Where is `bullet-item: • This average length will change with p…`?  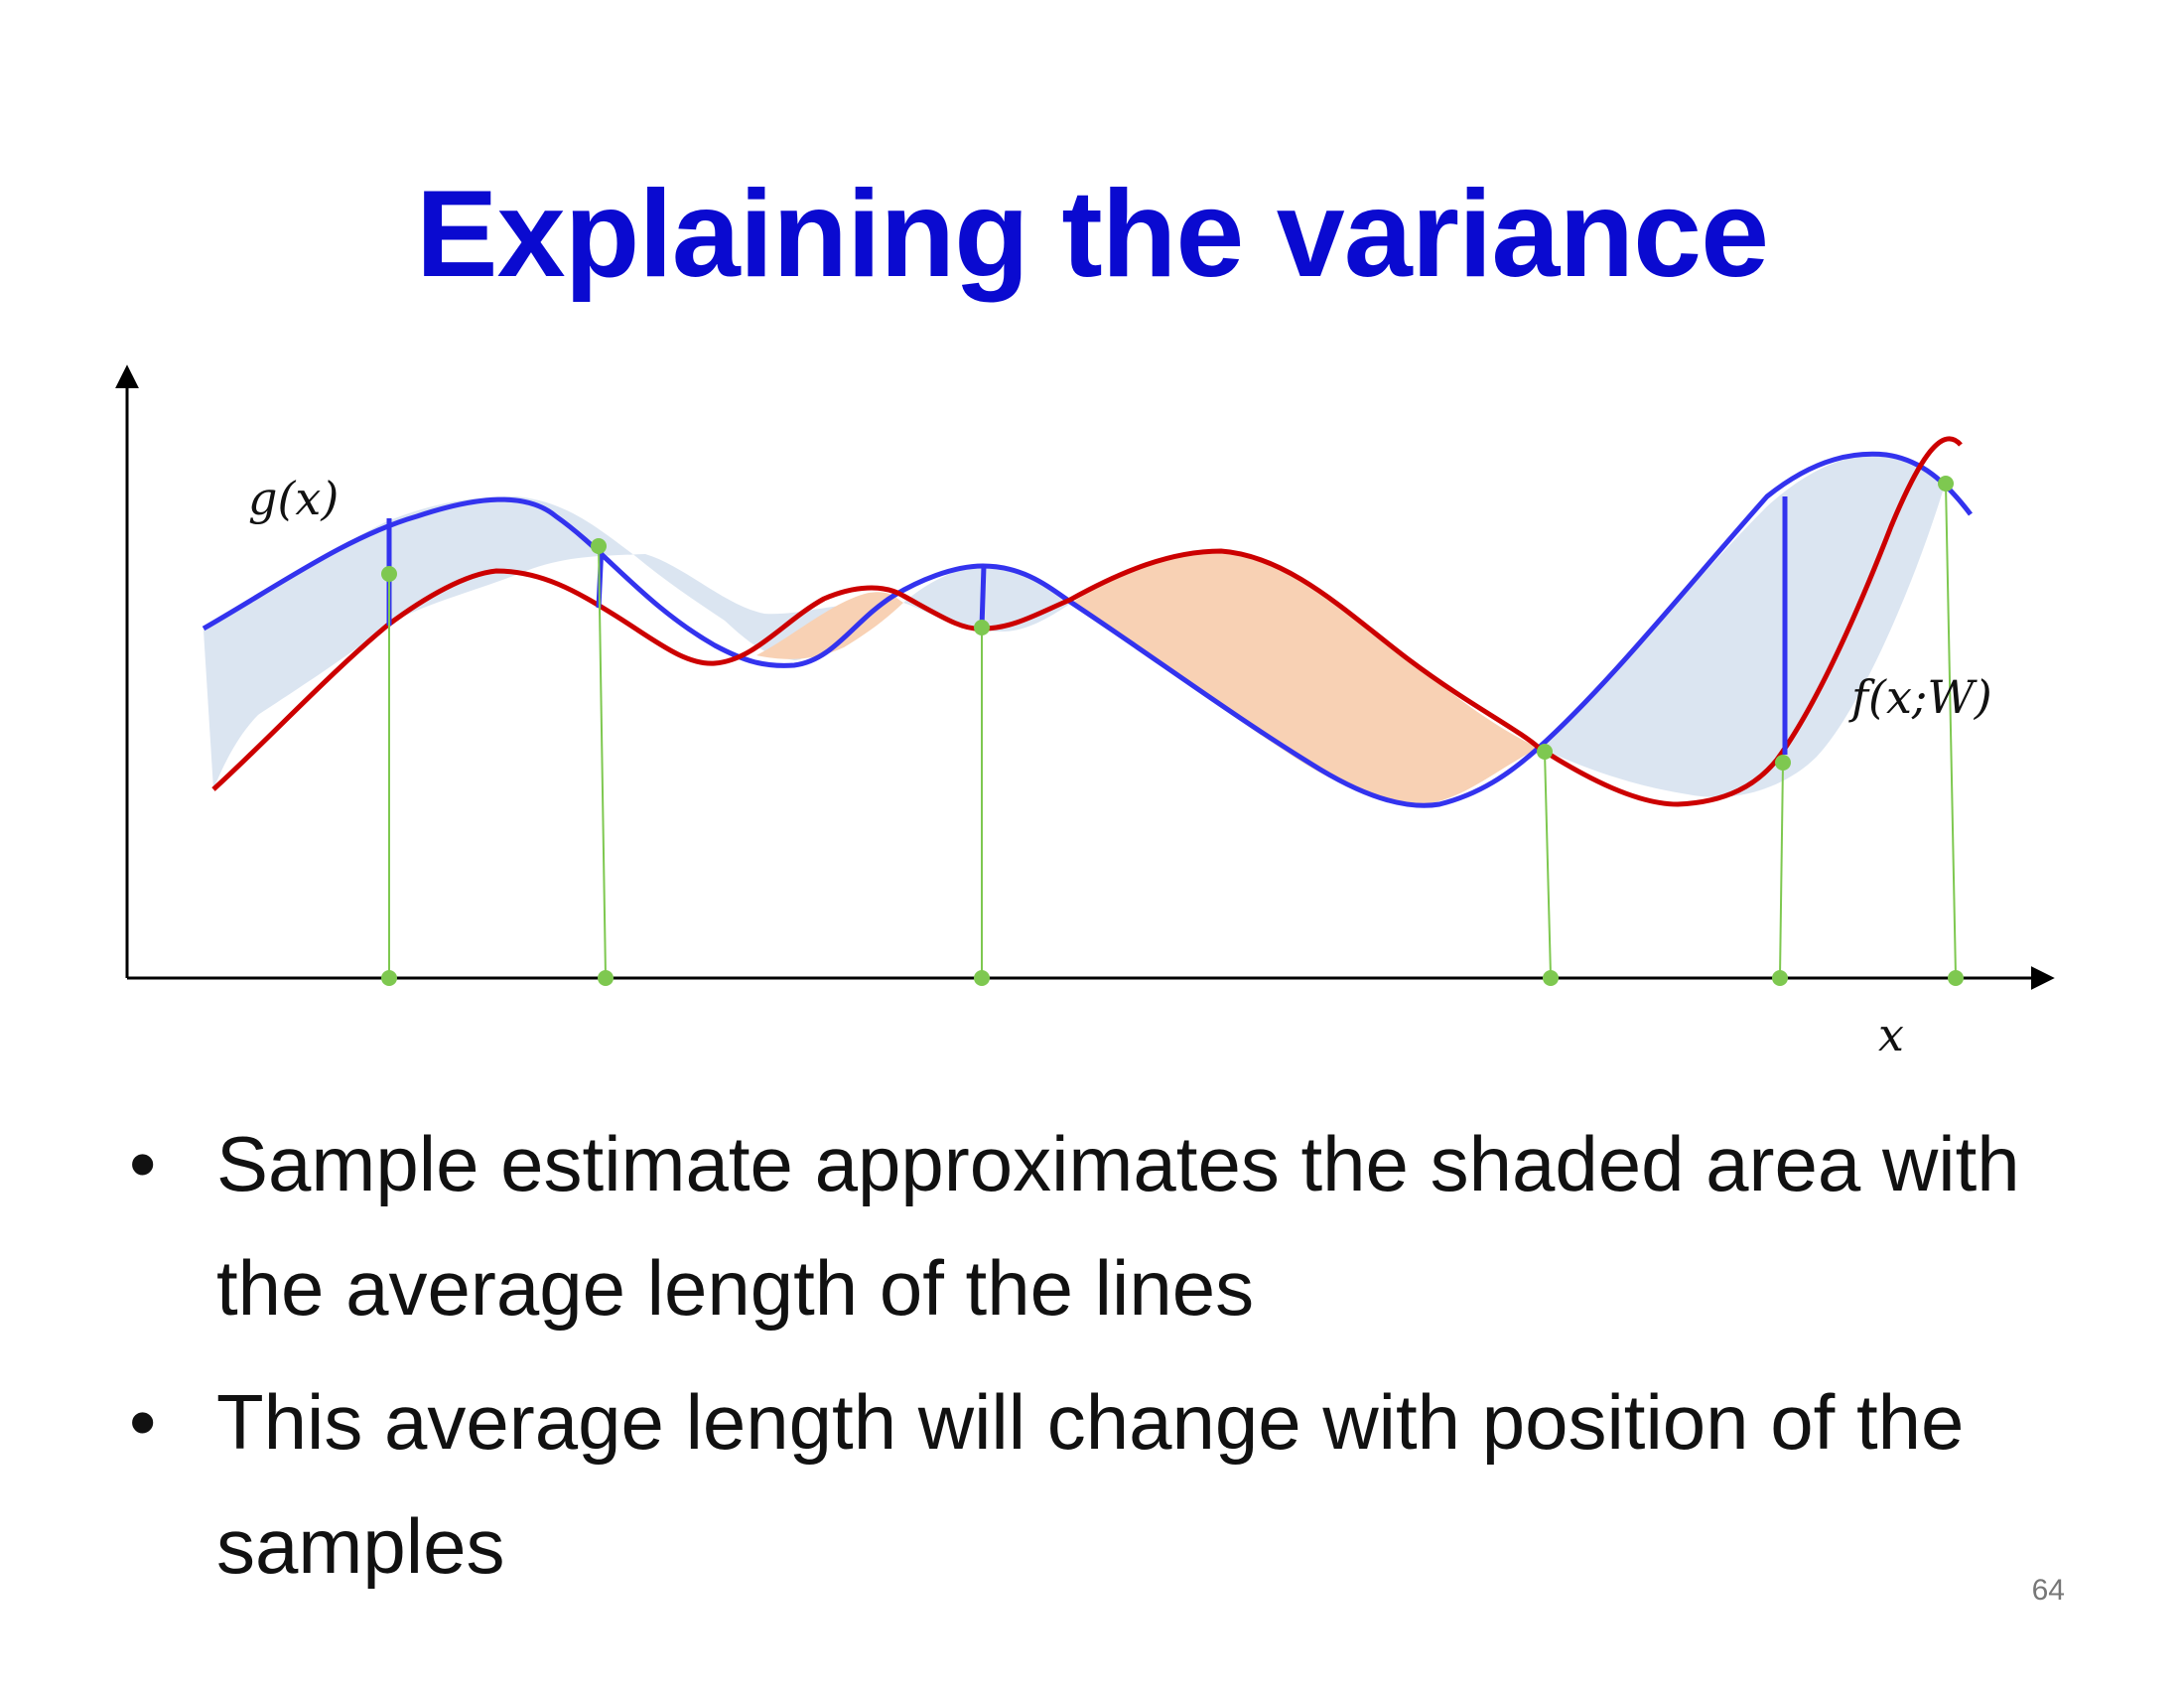
bullet-item: • This average length will change with p… is located at coordinates (1112, 1484).